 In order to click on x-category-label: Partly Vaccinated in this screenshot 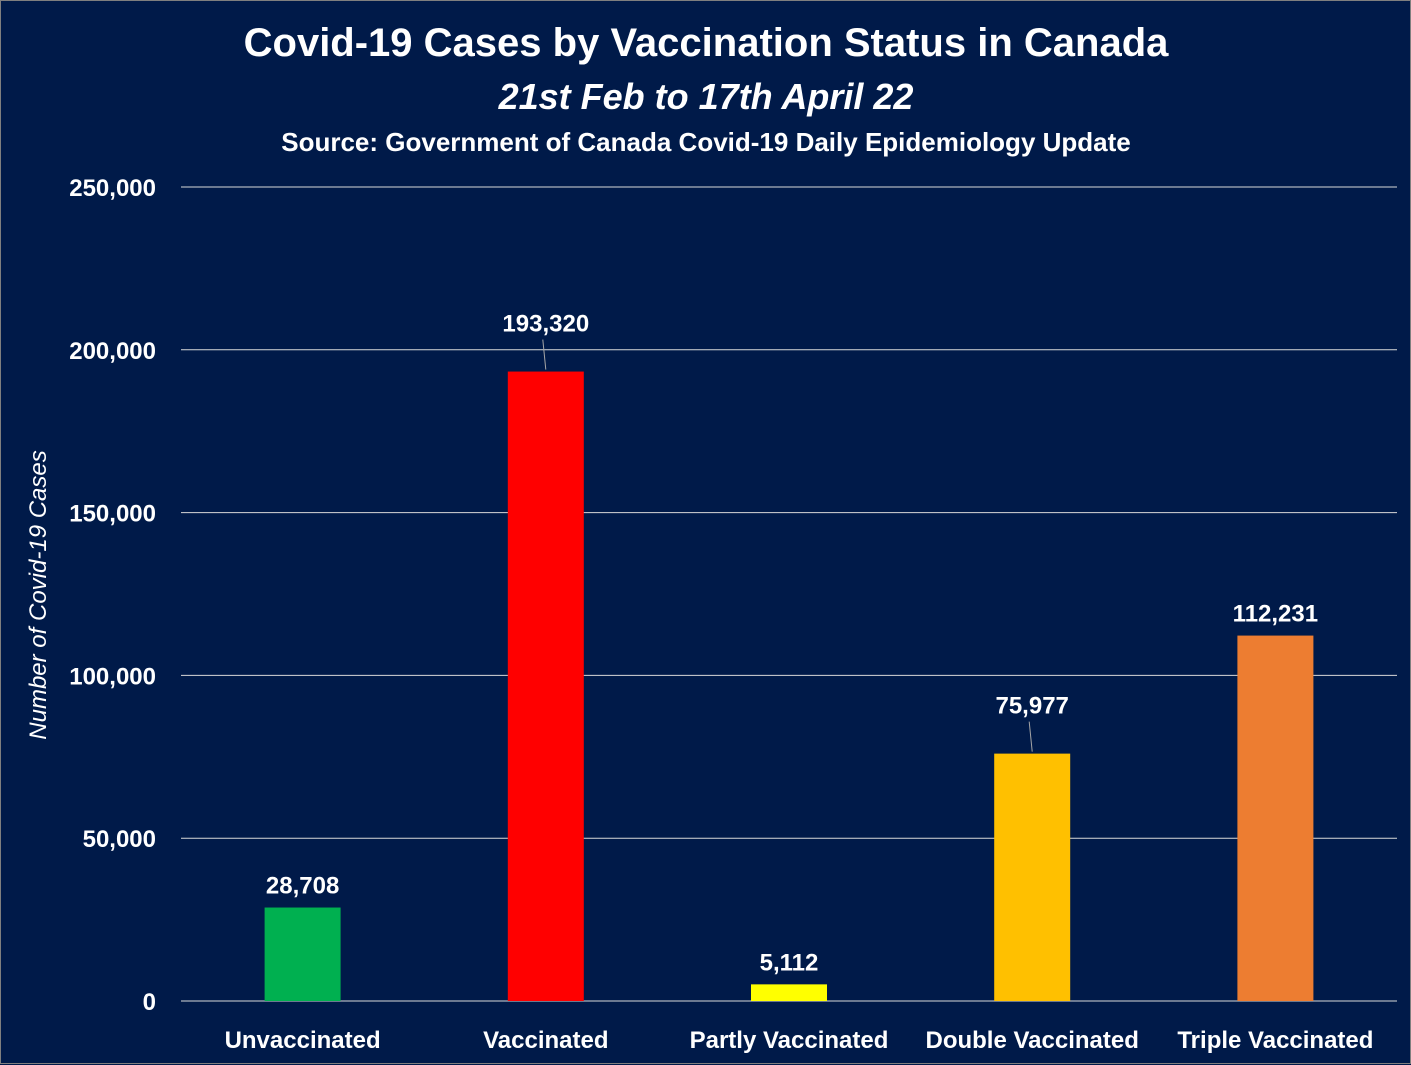, I will do `click(789, 1040)`.